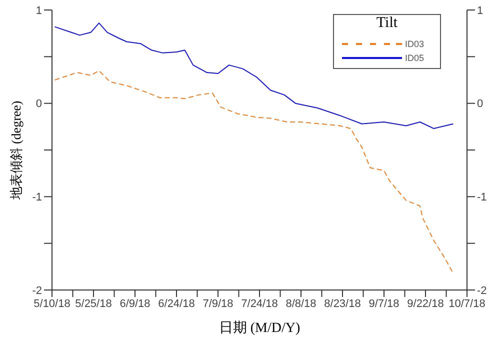 The image size is (503, 340). Describe the element at coordinates (482, 198) in the screenshot. I see `y2-tick-label: -1` at that location.